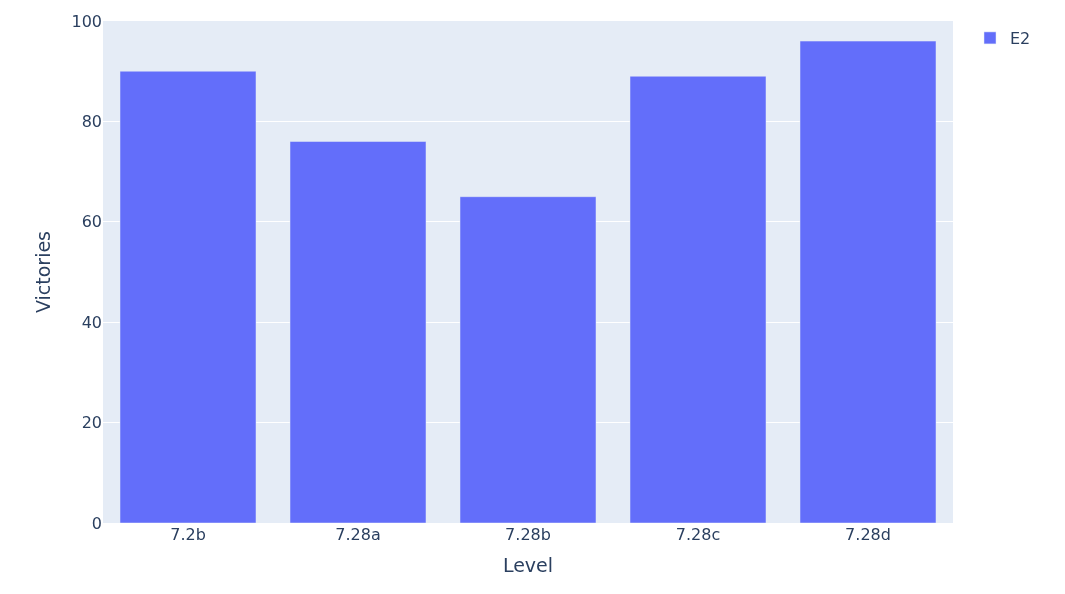  Describe the element at coordinates (91, 121) in the screenshot. I see `y-tick-label: 80` at that location.